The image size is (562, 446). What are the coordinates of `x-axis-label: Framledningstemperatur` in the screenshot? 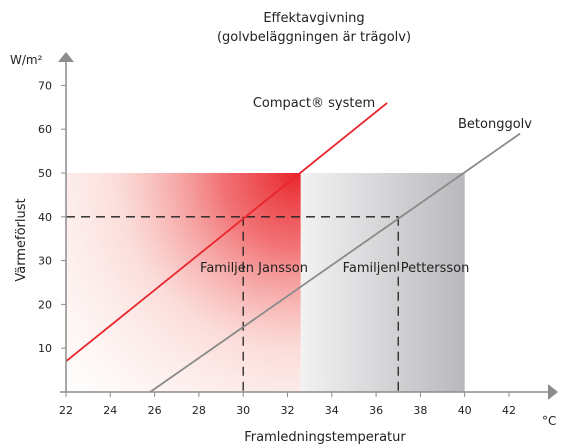 It's located at (325, 437).